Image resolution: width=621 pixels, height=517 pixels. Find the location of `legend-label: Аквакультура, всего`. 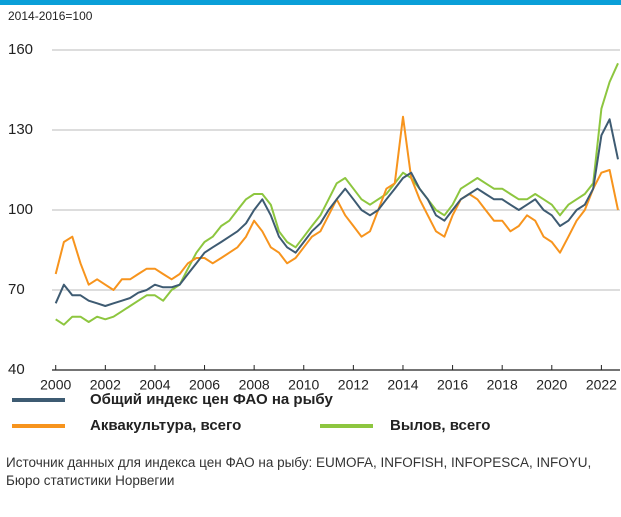

legend-label: Аквакультура, всего is located at coordinates (165, 425).